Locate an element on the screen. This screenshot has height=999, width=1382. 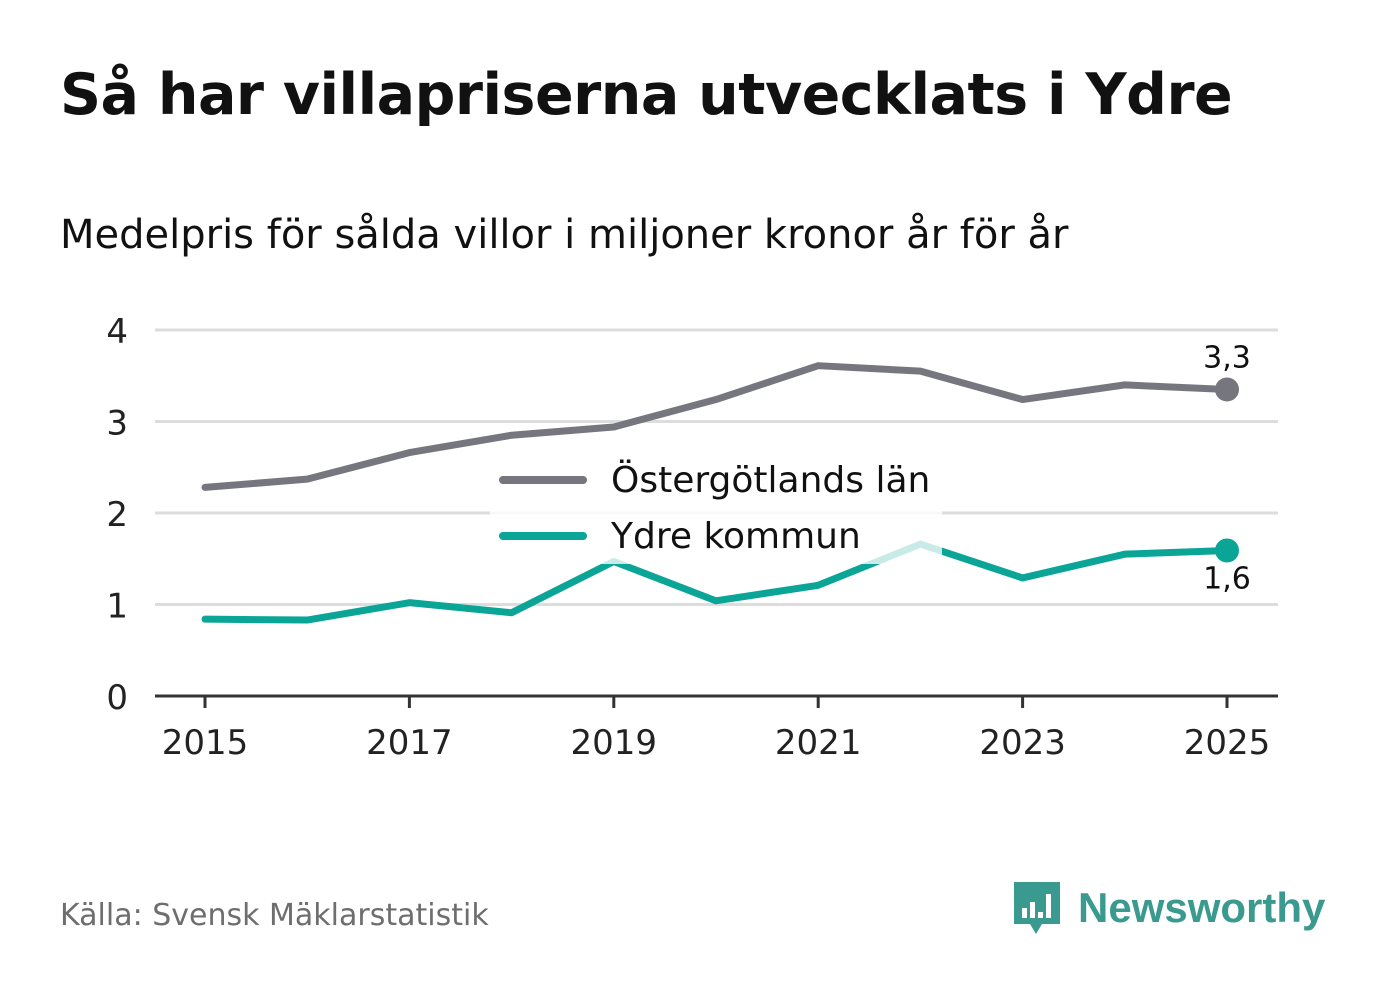
end-value-label: 3,3 is located at coordinates (1227, 357).